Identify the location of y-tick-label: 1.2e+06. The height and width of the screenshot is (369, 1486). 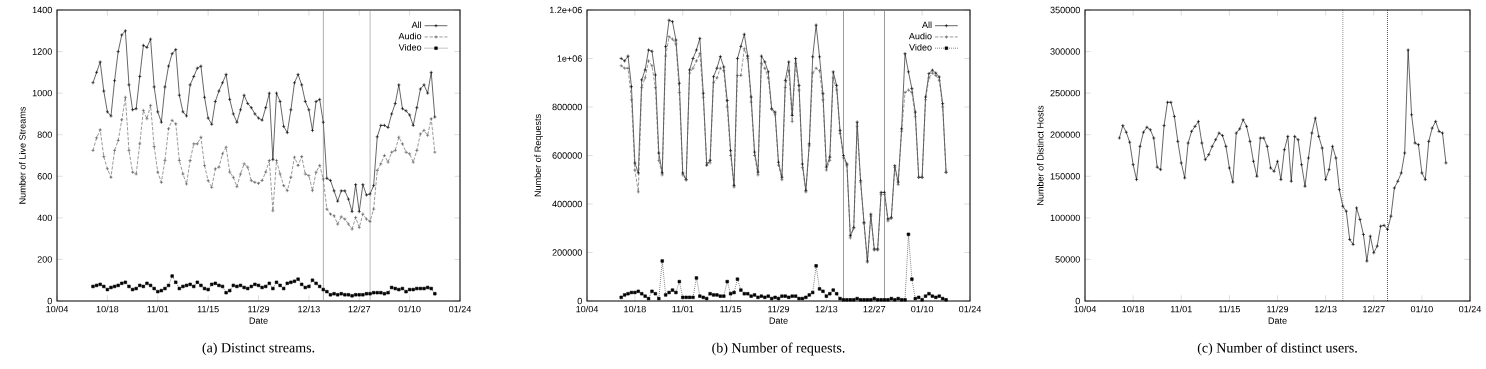
(565, 10).